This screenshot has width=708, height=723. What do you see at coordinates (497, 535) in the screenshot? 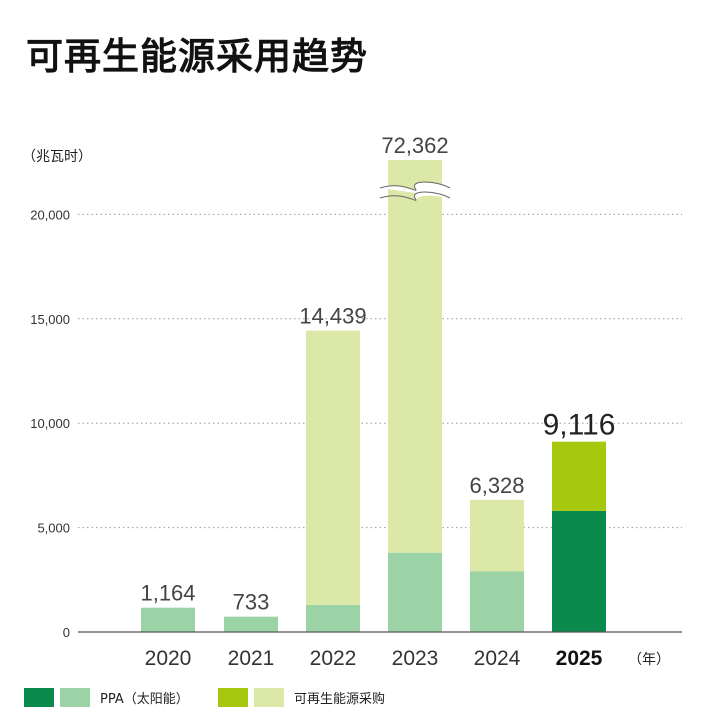
I see `bar-renewable-2024` at bounding box center [497, 535].